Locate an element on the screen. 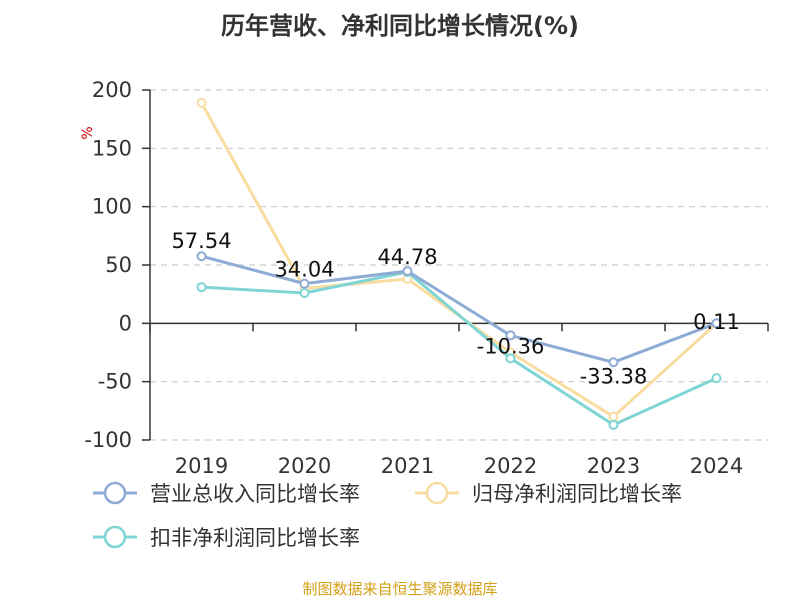 The height and width of the screenshot is (600, 800). legend-label: 扣非净利润同比增长率 is located at coordinates (255, 538).